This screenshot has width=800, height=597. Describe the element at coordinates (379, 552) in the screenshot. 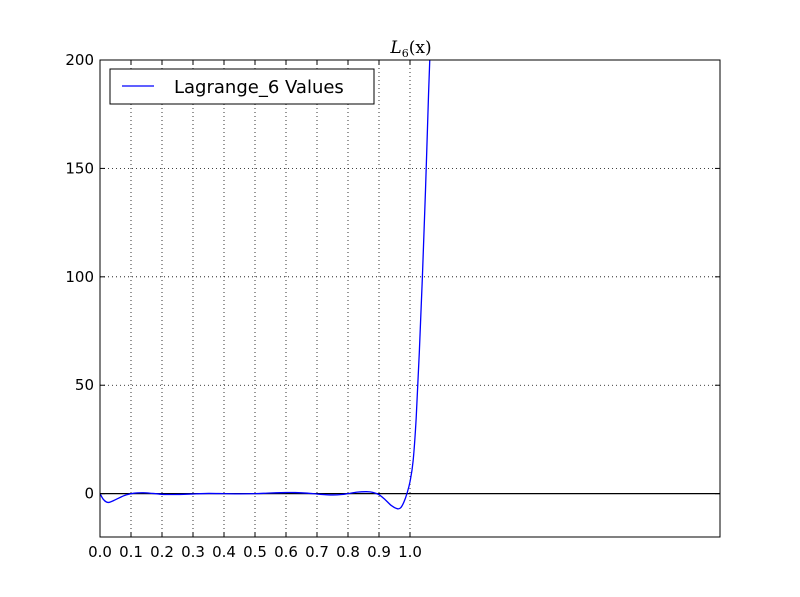

I see `x-tick-label: 0.9` at that location.